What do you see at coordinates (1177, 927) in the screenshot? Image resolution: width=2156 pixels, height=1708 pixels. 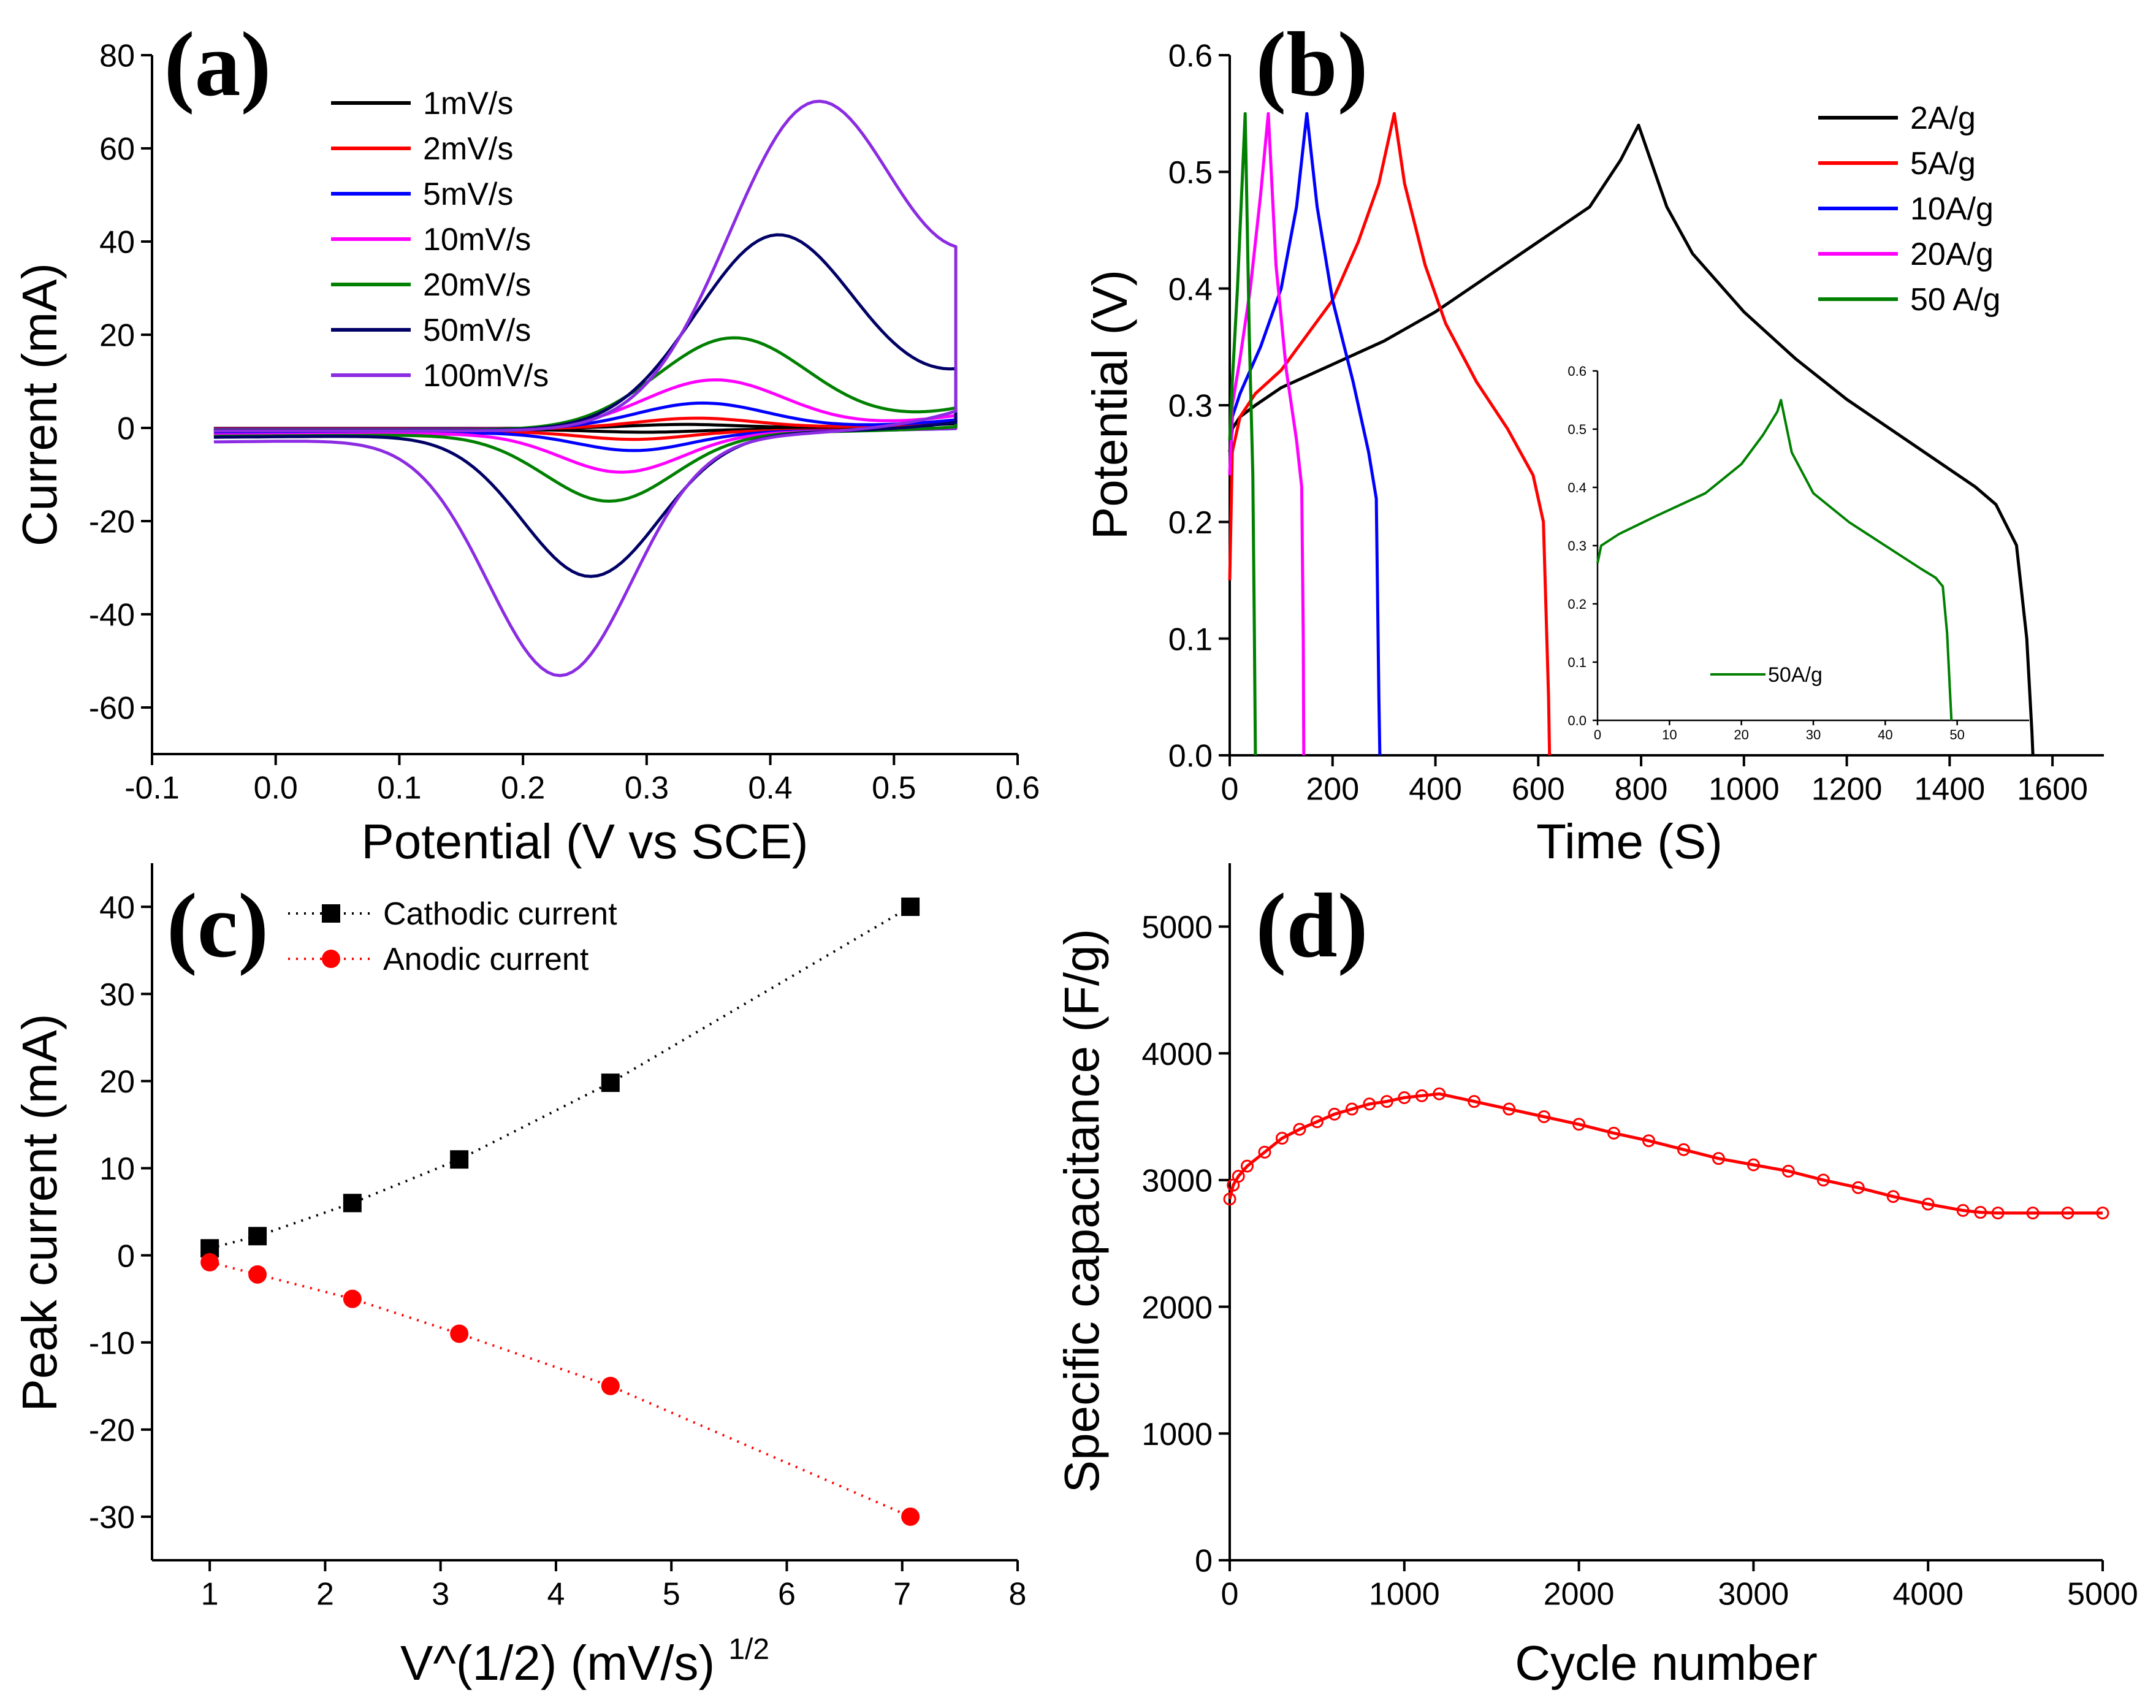 I see `panel-d-y-tick-label: 5000` at bounding box center [1177, 927].